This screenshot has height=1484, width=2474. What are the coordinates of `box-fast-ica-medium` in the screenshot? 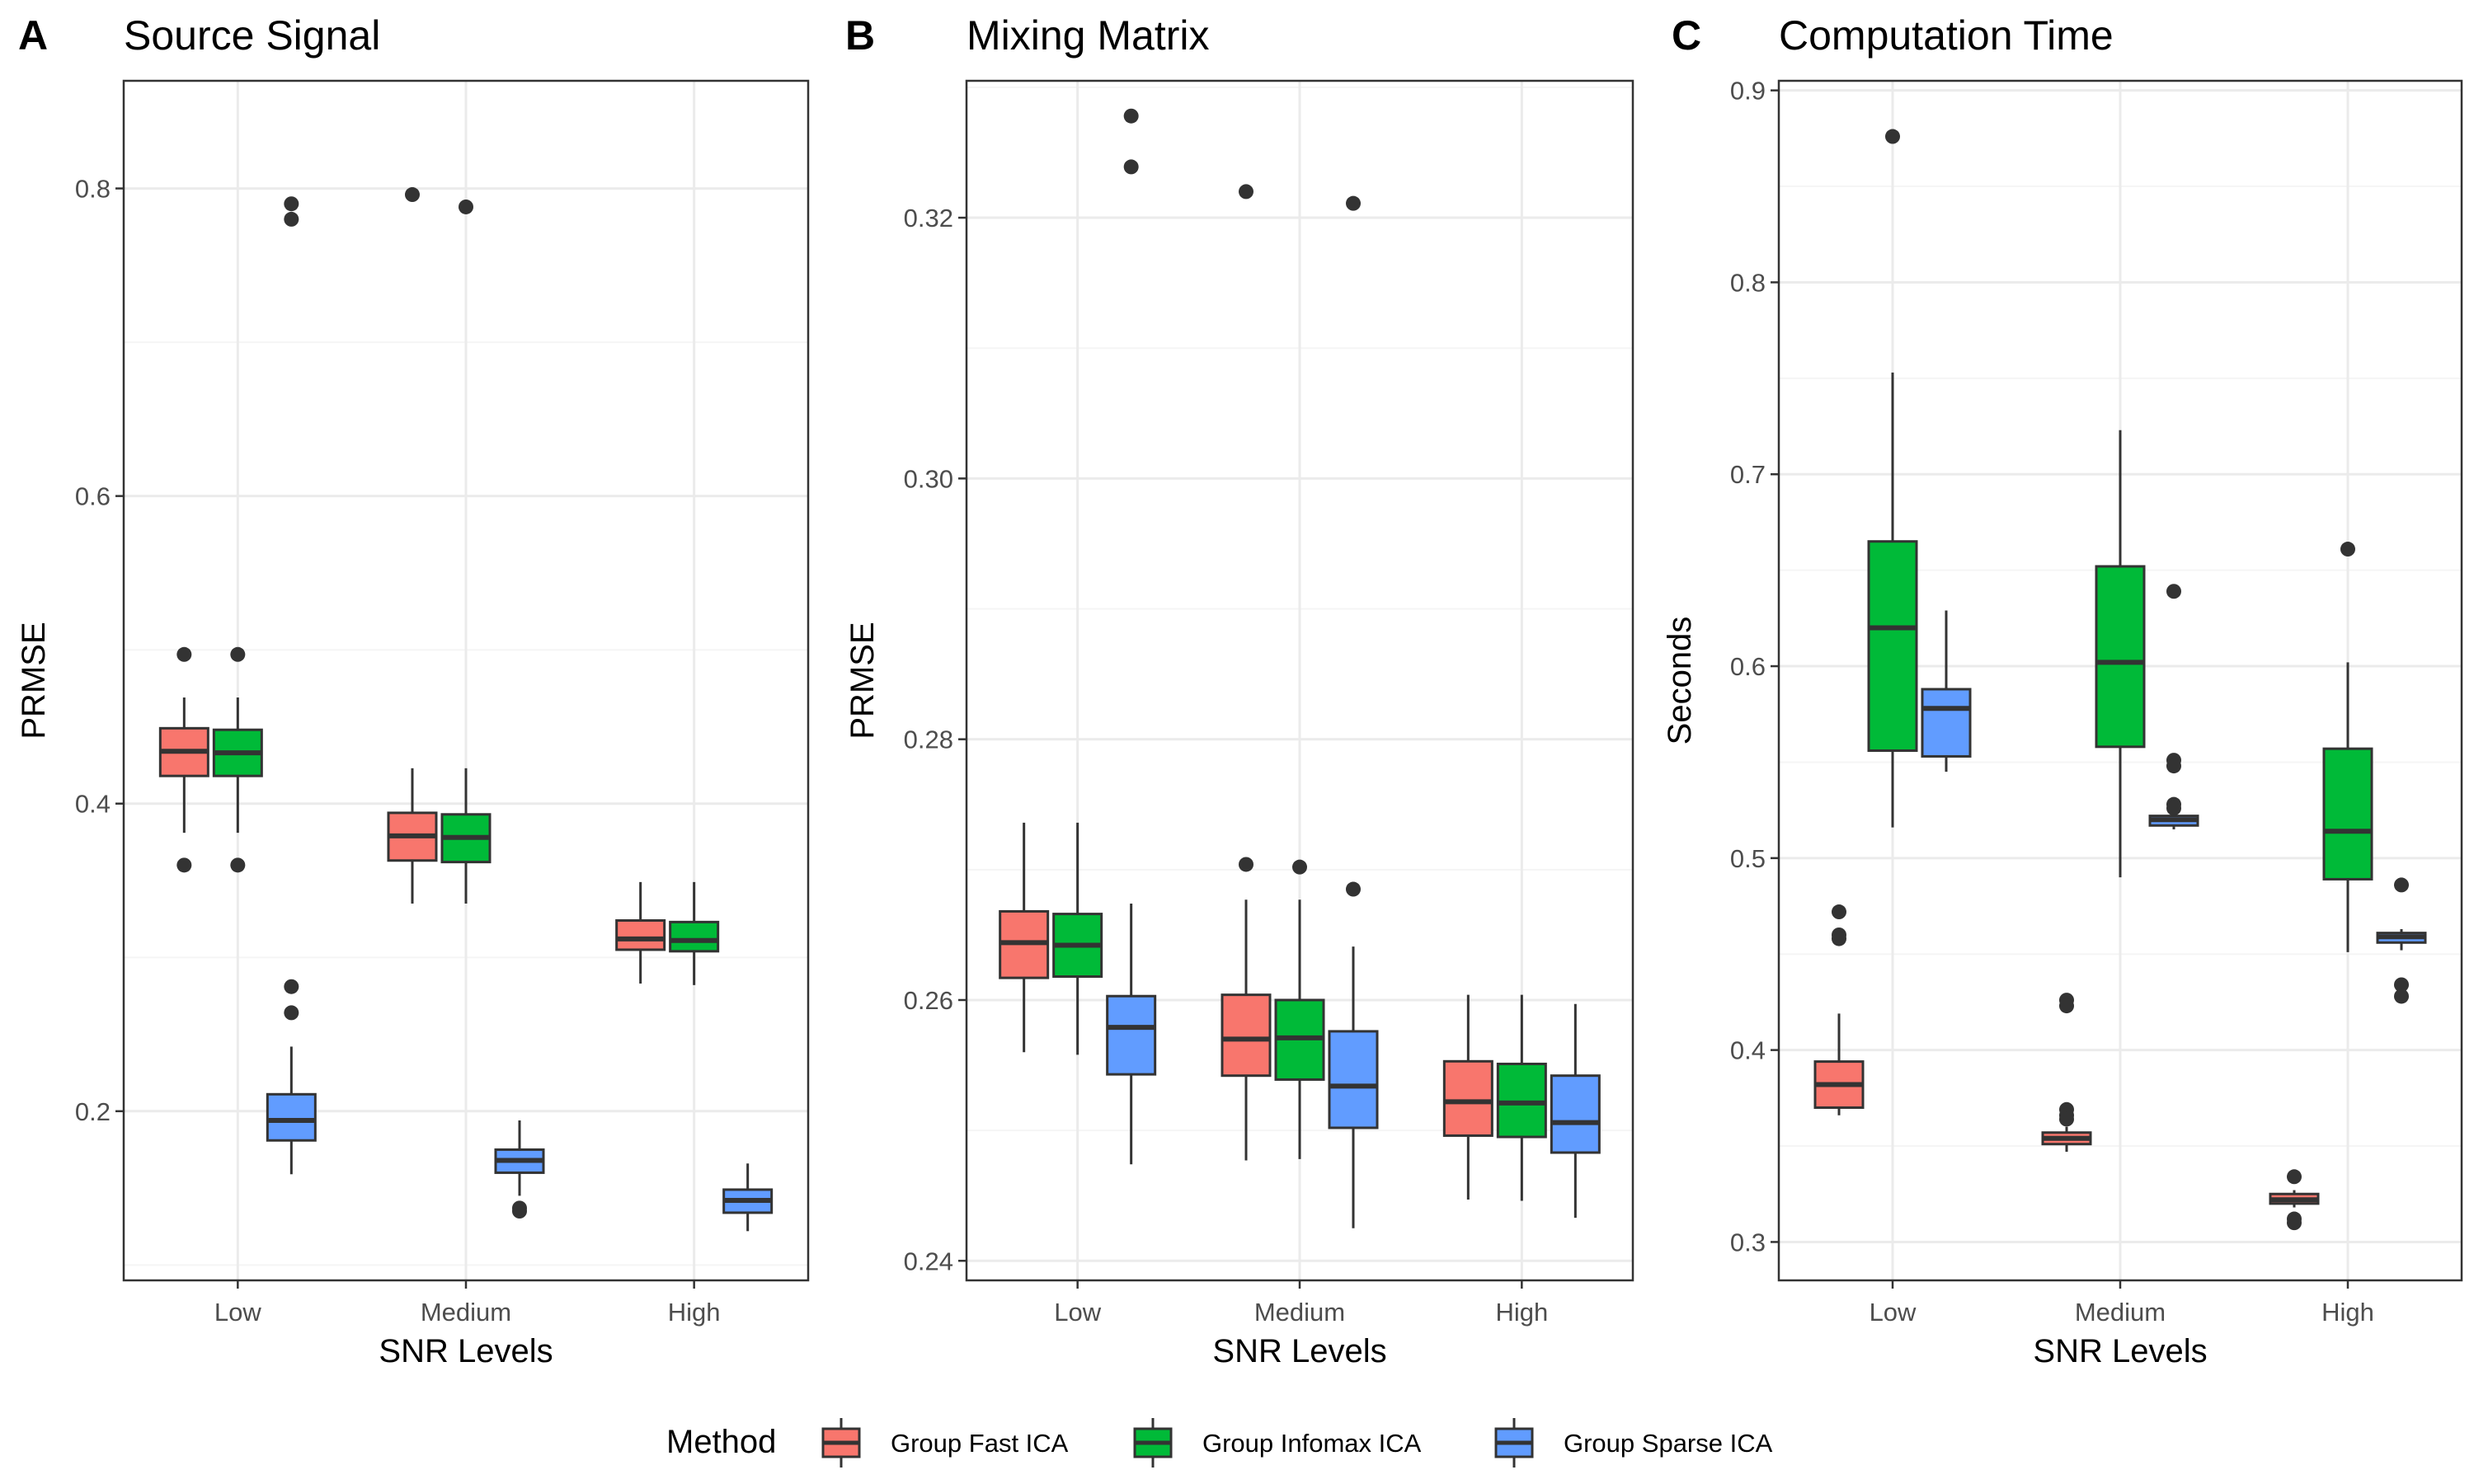 It's located at (2066, 1073).